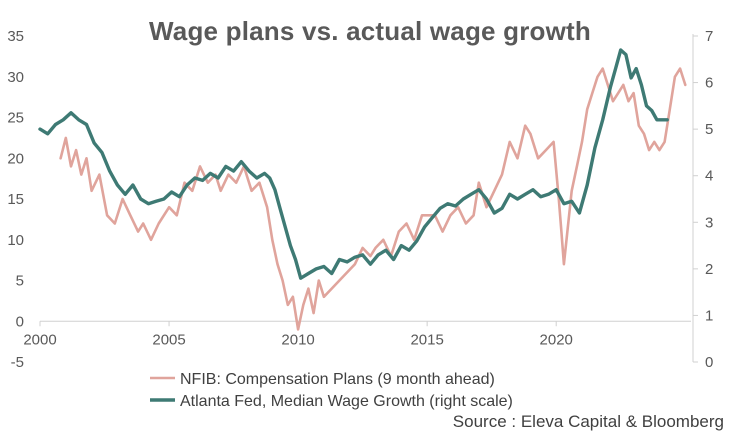 The image size is (740, 443). Describe the element at coordinates (588, 421) in the screenshot. I see `chart-source: Source : Eleva Capital & Bloomberg` at that location.